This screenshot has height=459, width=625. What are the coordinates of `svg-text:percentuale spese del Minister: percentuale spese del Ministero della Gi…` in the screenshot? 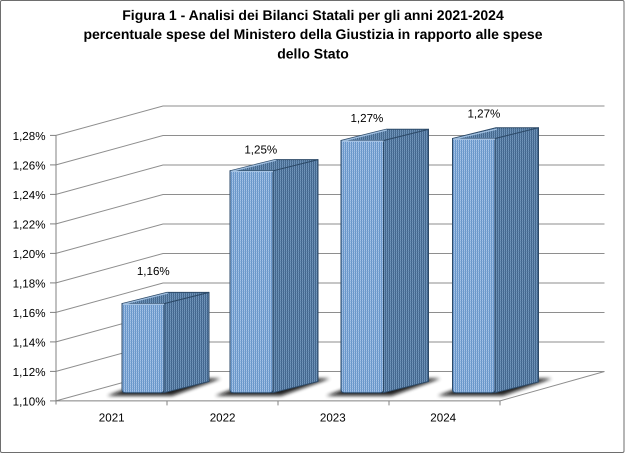 It's located at (312, 34).